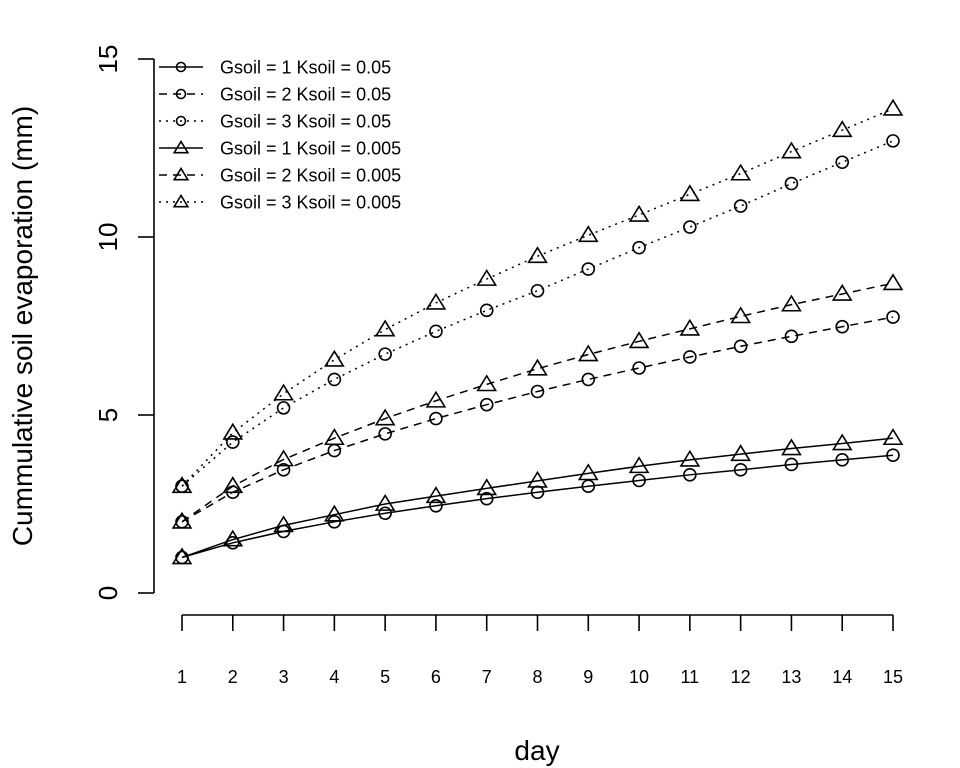  I want to click on x-tick-label: 10, so click(639, 677).